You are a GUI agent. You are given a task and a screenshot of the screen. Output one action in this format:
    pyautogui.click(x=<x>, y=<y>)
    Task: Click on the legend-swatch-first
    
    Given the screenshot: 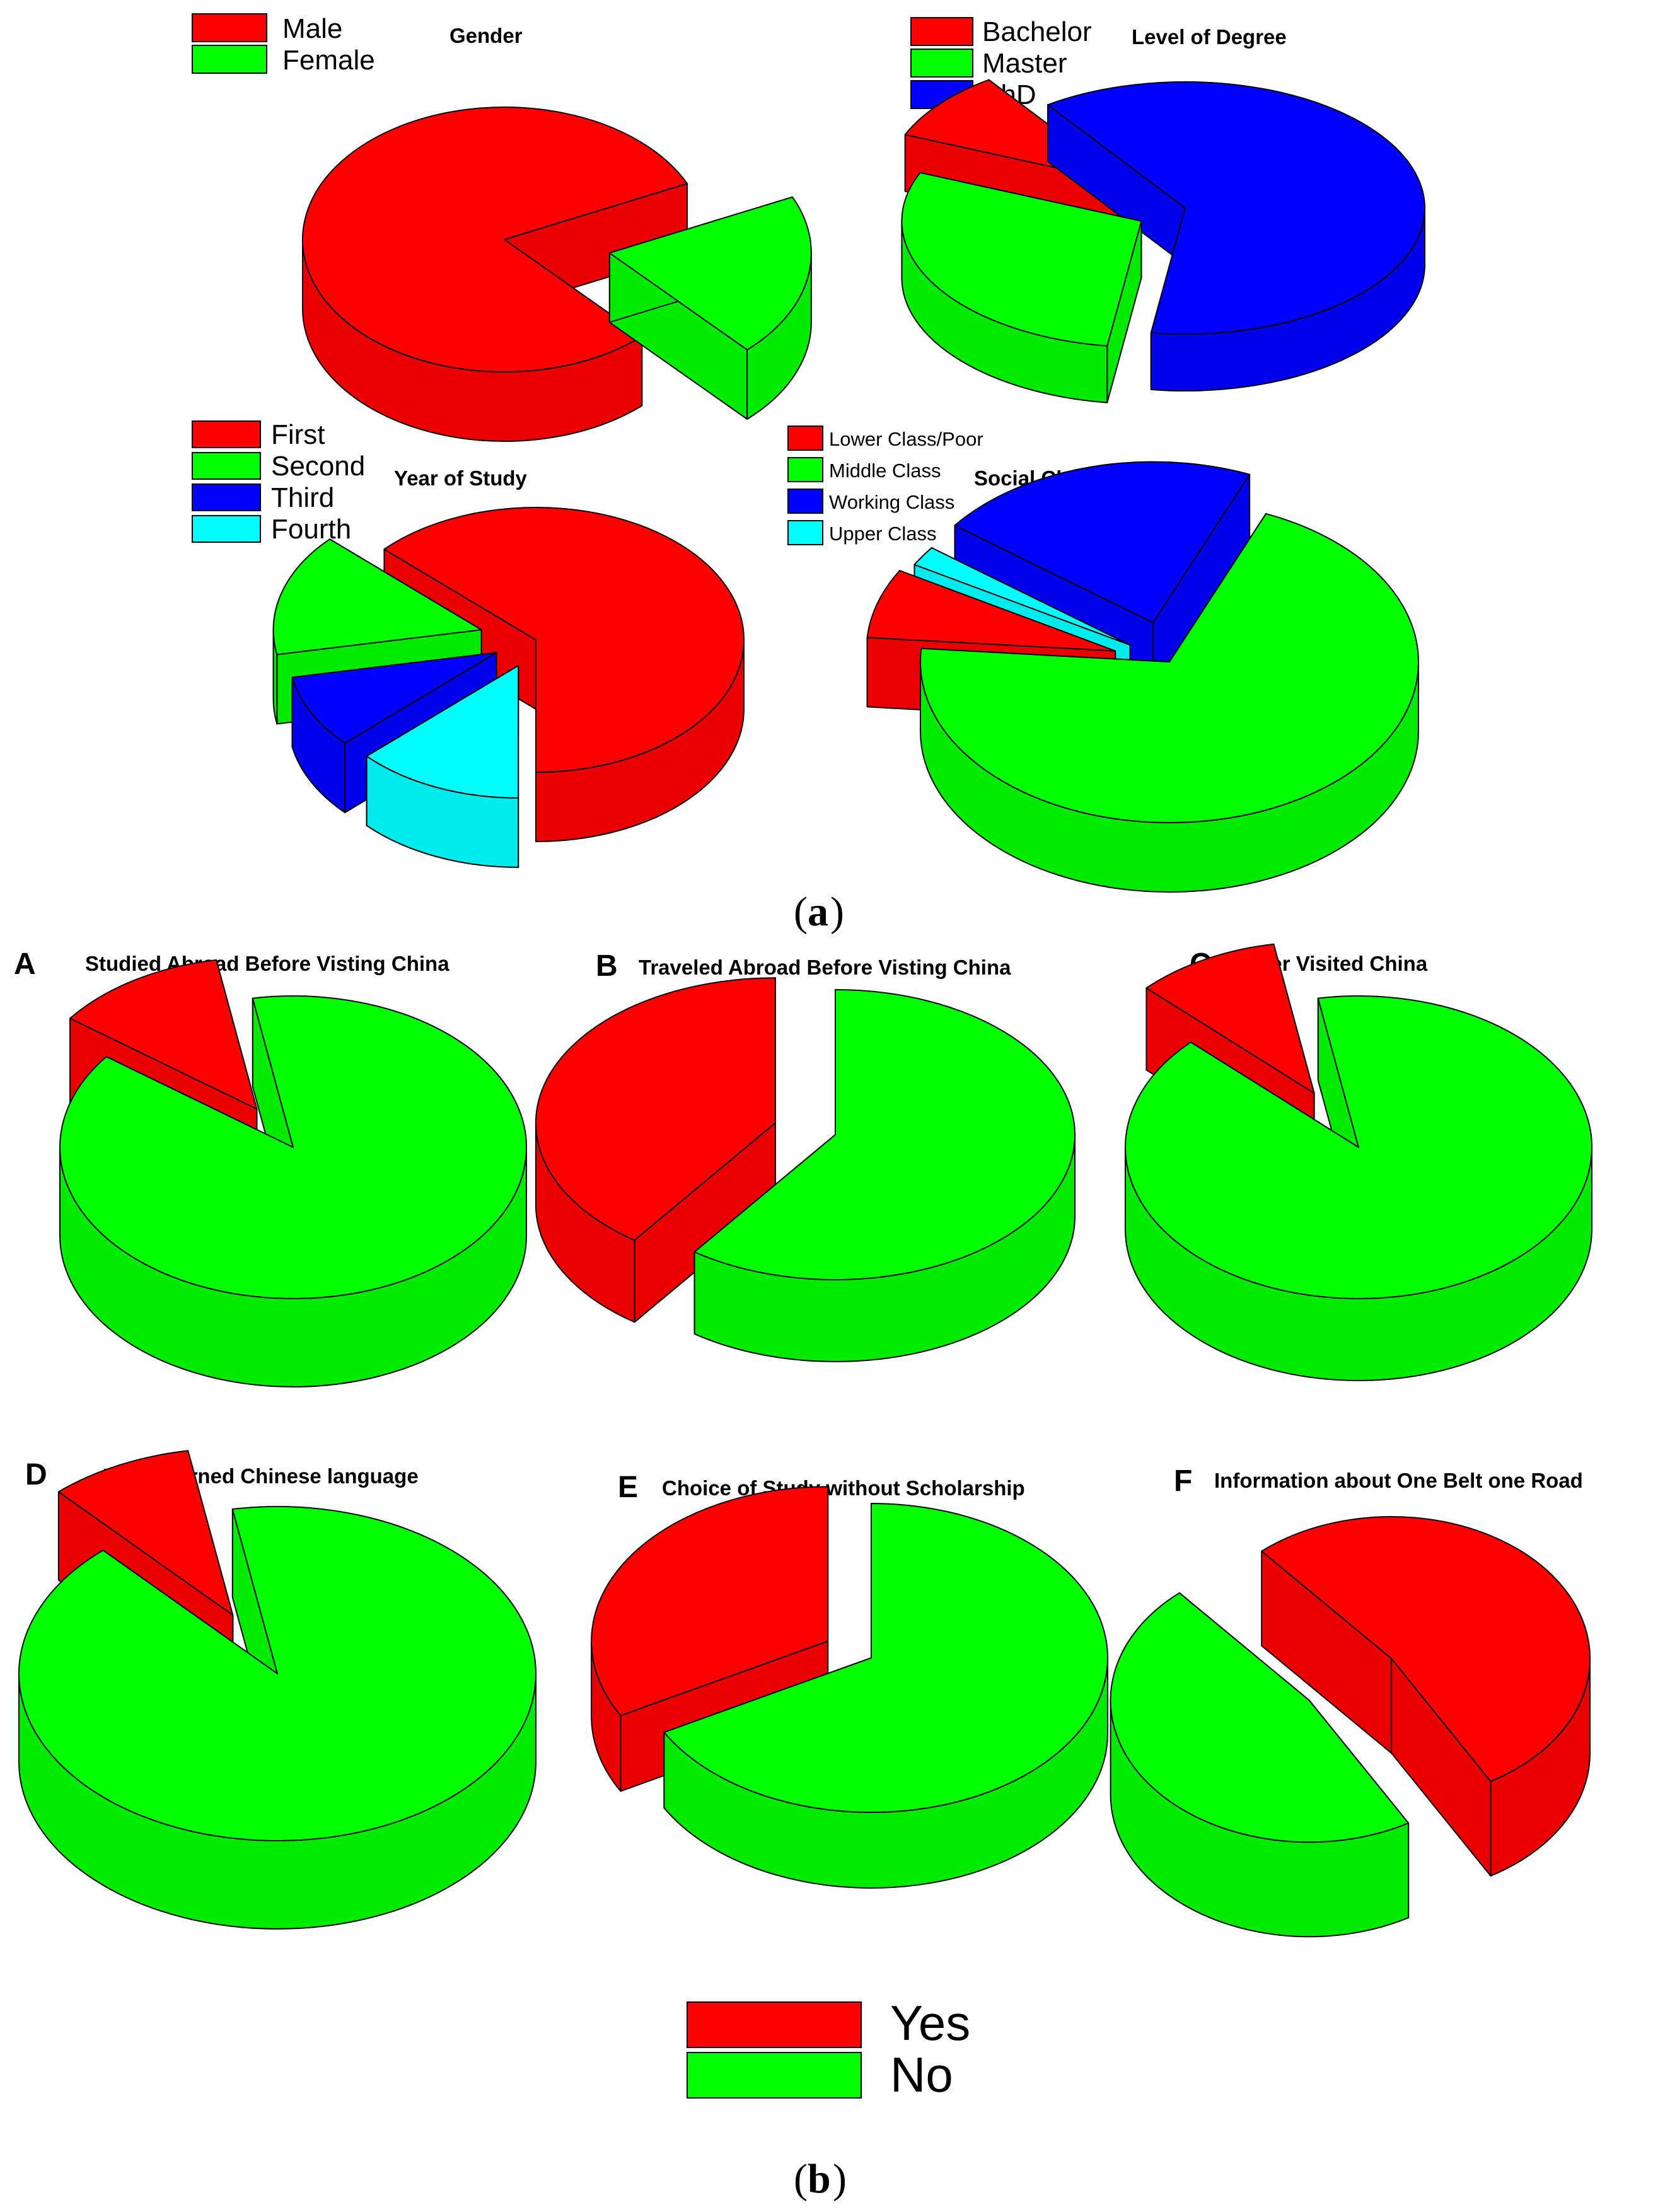 What is the action you would take?
    pyautogui.click(x=226, y=434)
    